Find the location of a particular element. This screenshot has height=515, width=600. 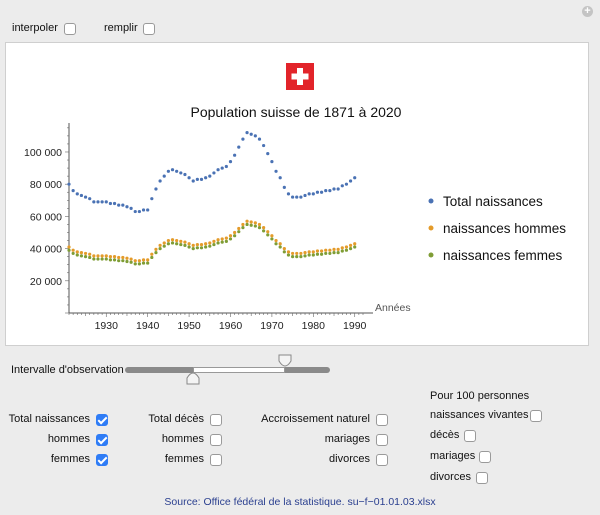

interpoler-checkbox is located at coordinates (70, 29).